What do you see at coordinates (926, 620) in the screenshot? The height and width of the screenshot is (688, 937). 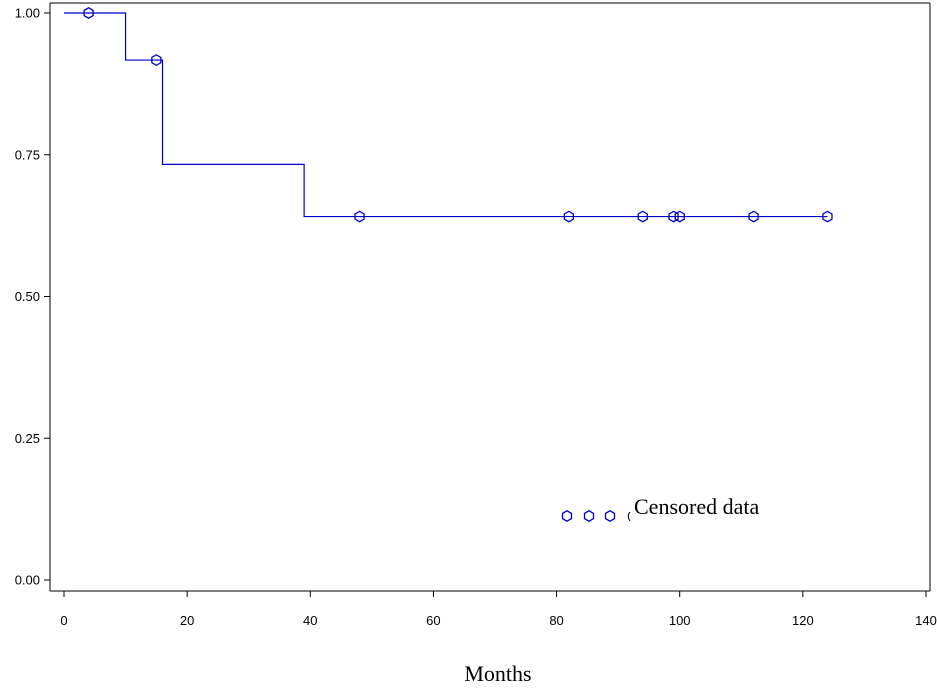 I see `x-tick-label: 140` at bounding box center [926, 620].